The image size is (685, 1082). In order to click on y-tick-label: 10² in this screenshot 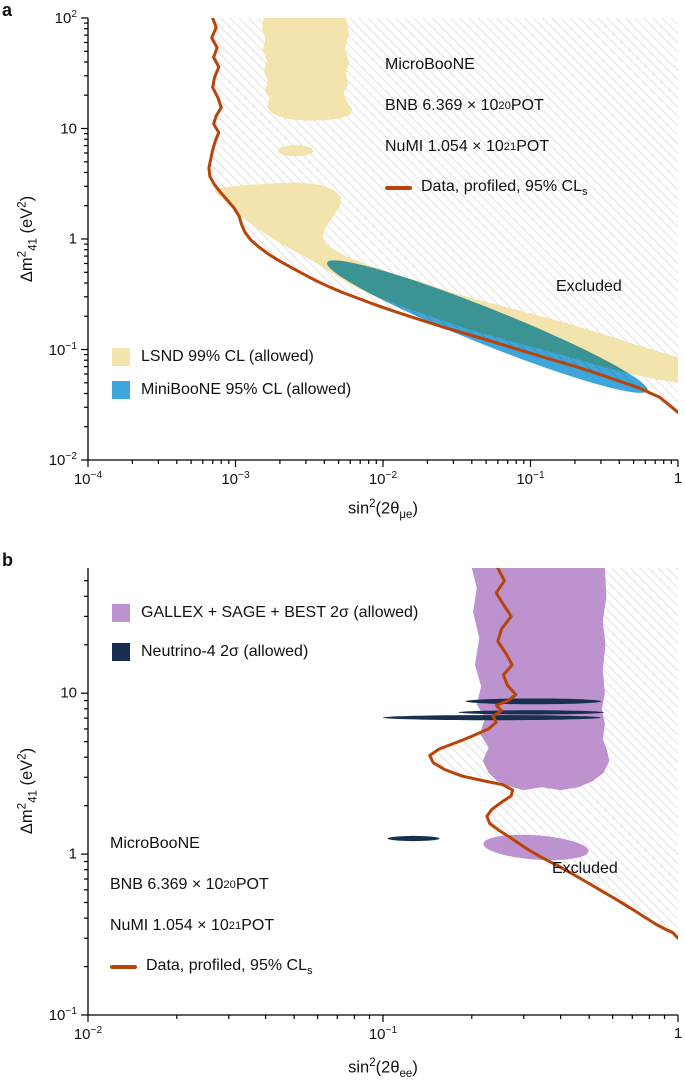, I will do `click(65, 18)`.